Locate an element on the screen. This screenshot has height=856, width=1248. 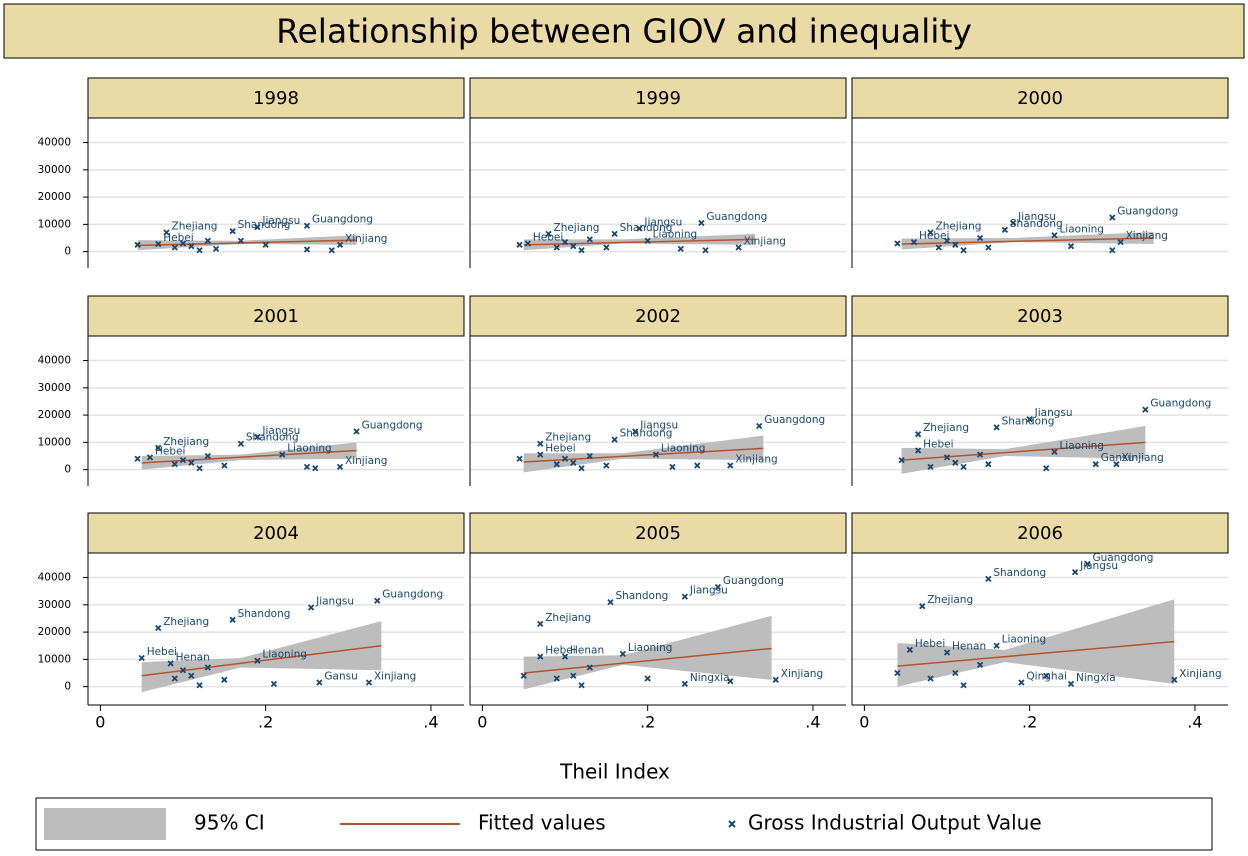
panel-title: 2001 is located at coordinates (276, 316).